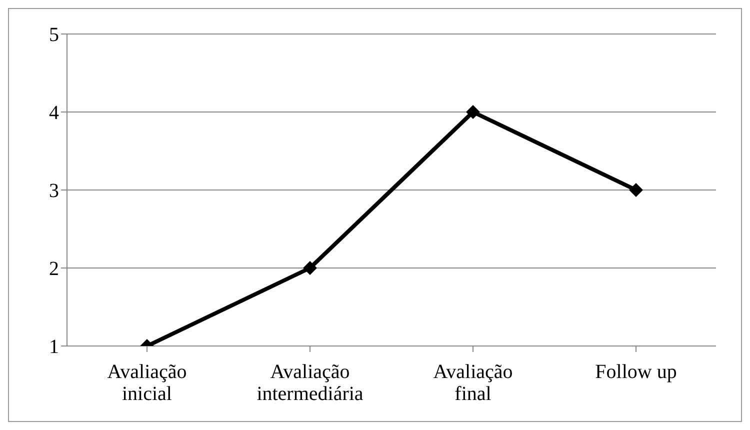 Image resolution: width=750 pixels, height=430 pixels. Describe the element at coordinates (147, 383) in the screenshot. I see `x-tick-label: Avaliação inicial` at that location.